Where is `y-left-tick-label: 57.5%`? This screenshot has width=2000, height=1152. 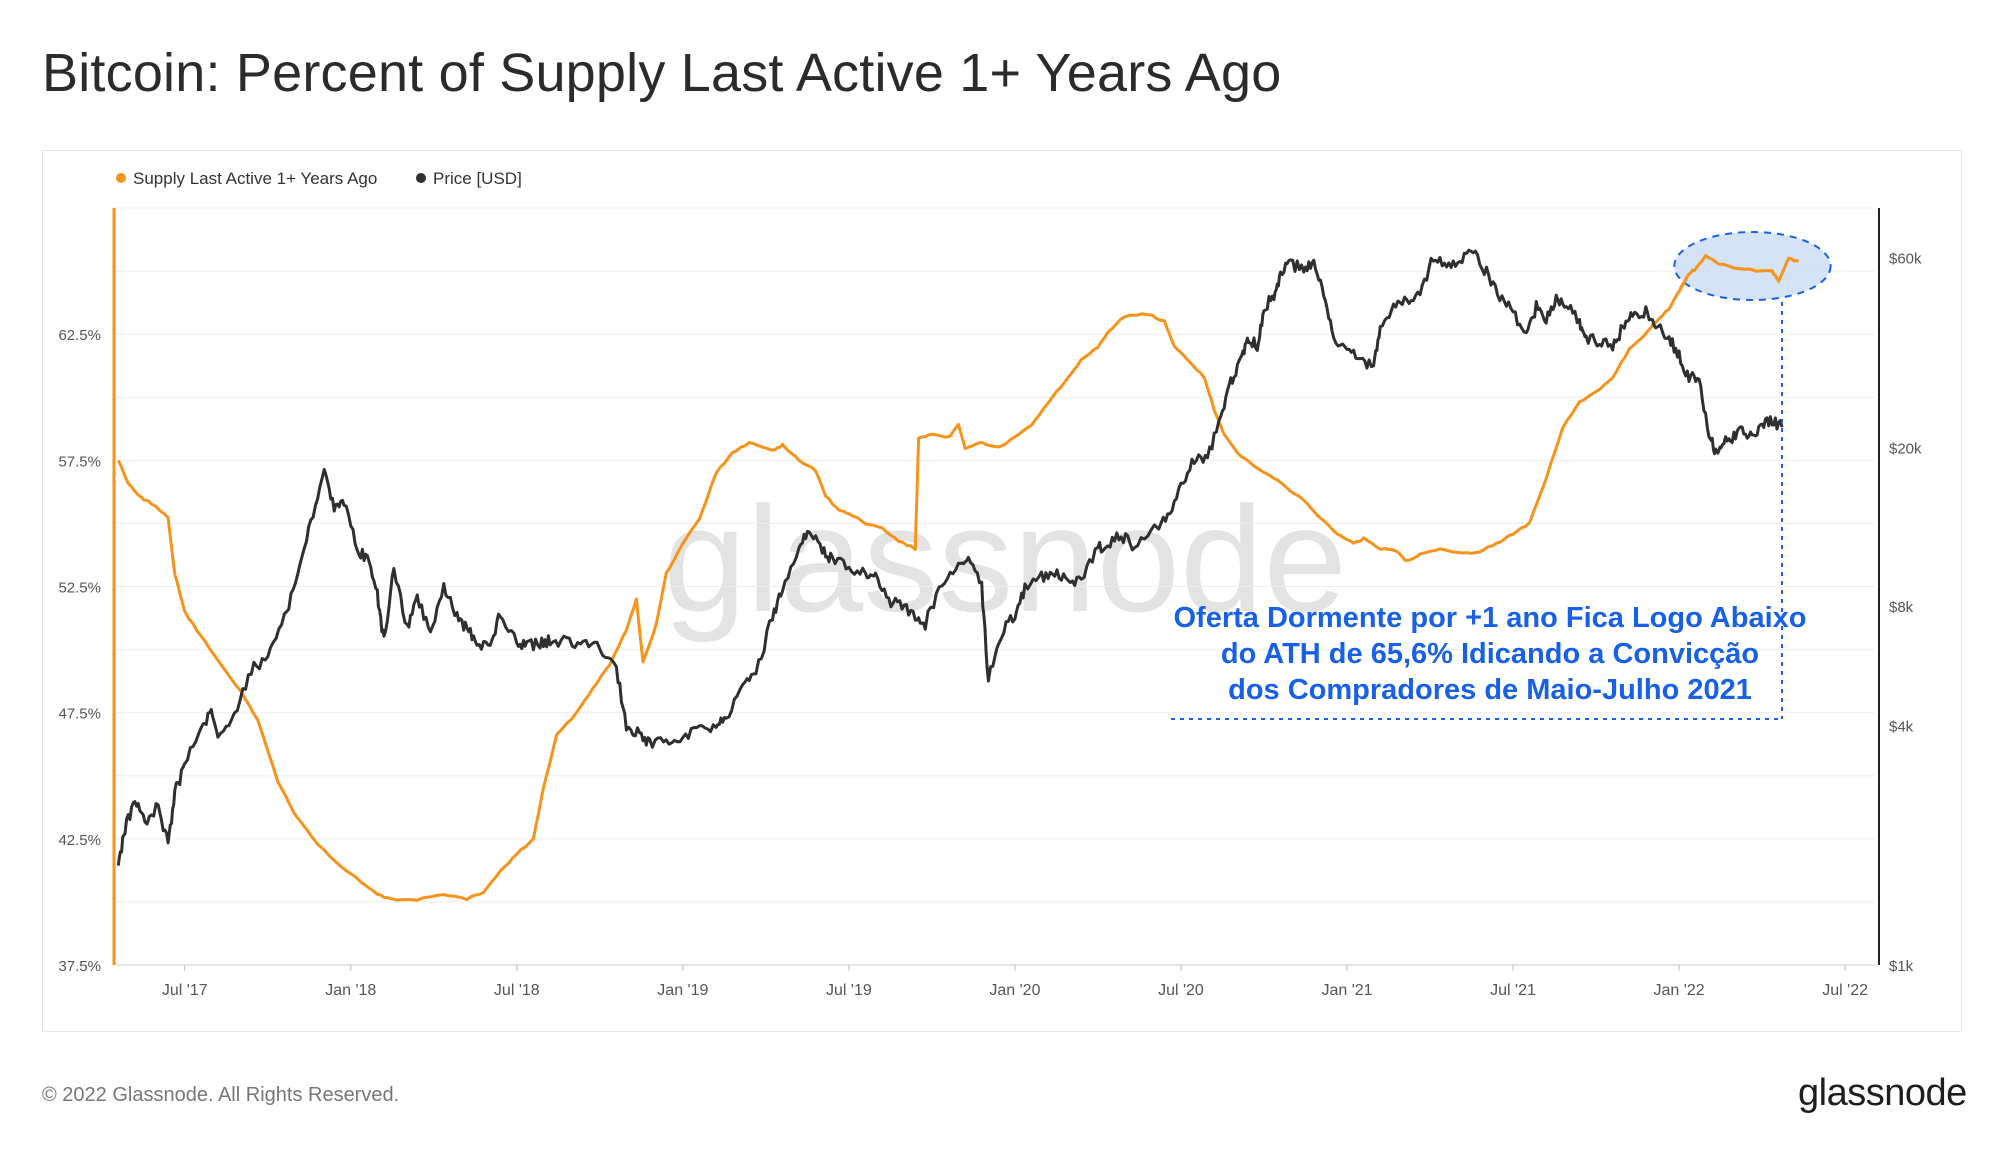 y-left-tick-label: 57.5% is located at coordinates (79, 461).